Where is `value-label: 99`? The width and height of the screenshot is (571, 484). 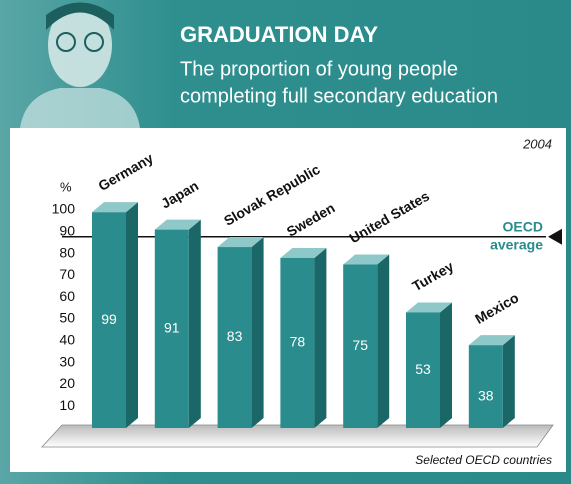
value-label: 99 is located at coordinates (109, 319).